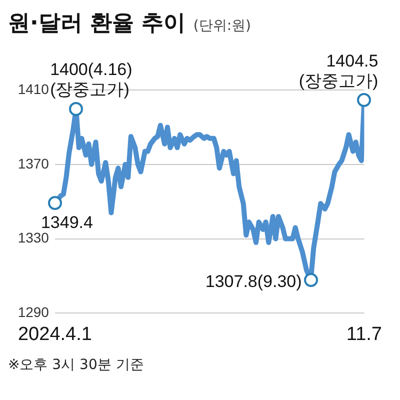  I want to click on y-tick-label: 1290, so click(34, 312).